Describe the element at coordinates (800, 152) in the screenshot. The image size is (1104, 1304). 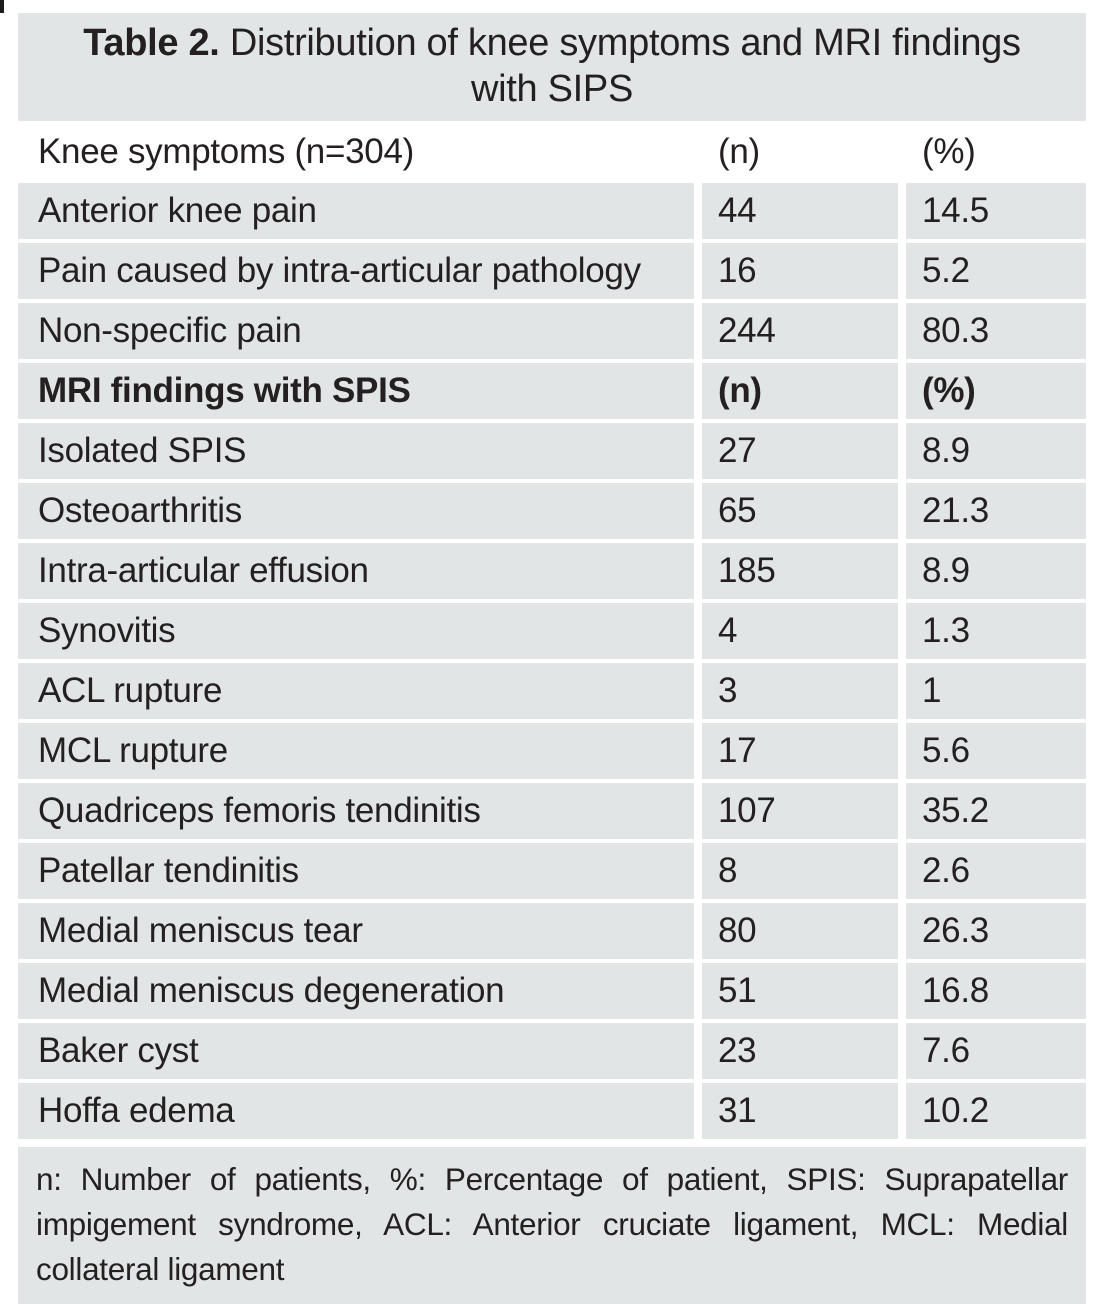
I see `column-header-n: (n)` at that location.